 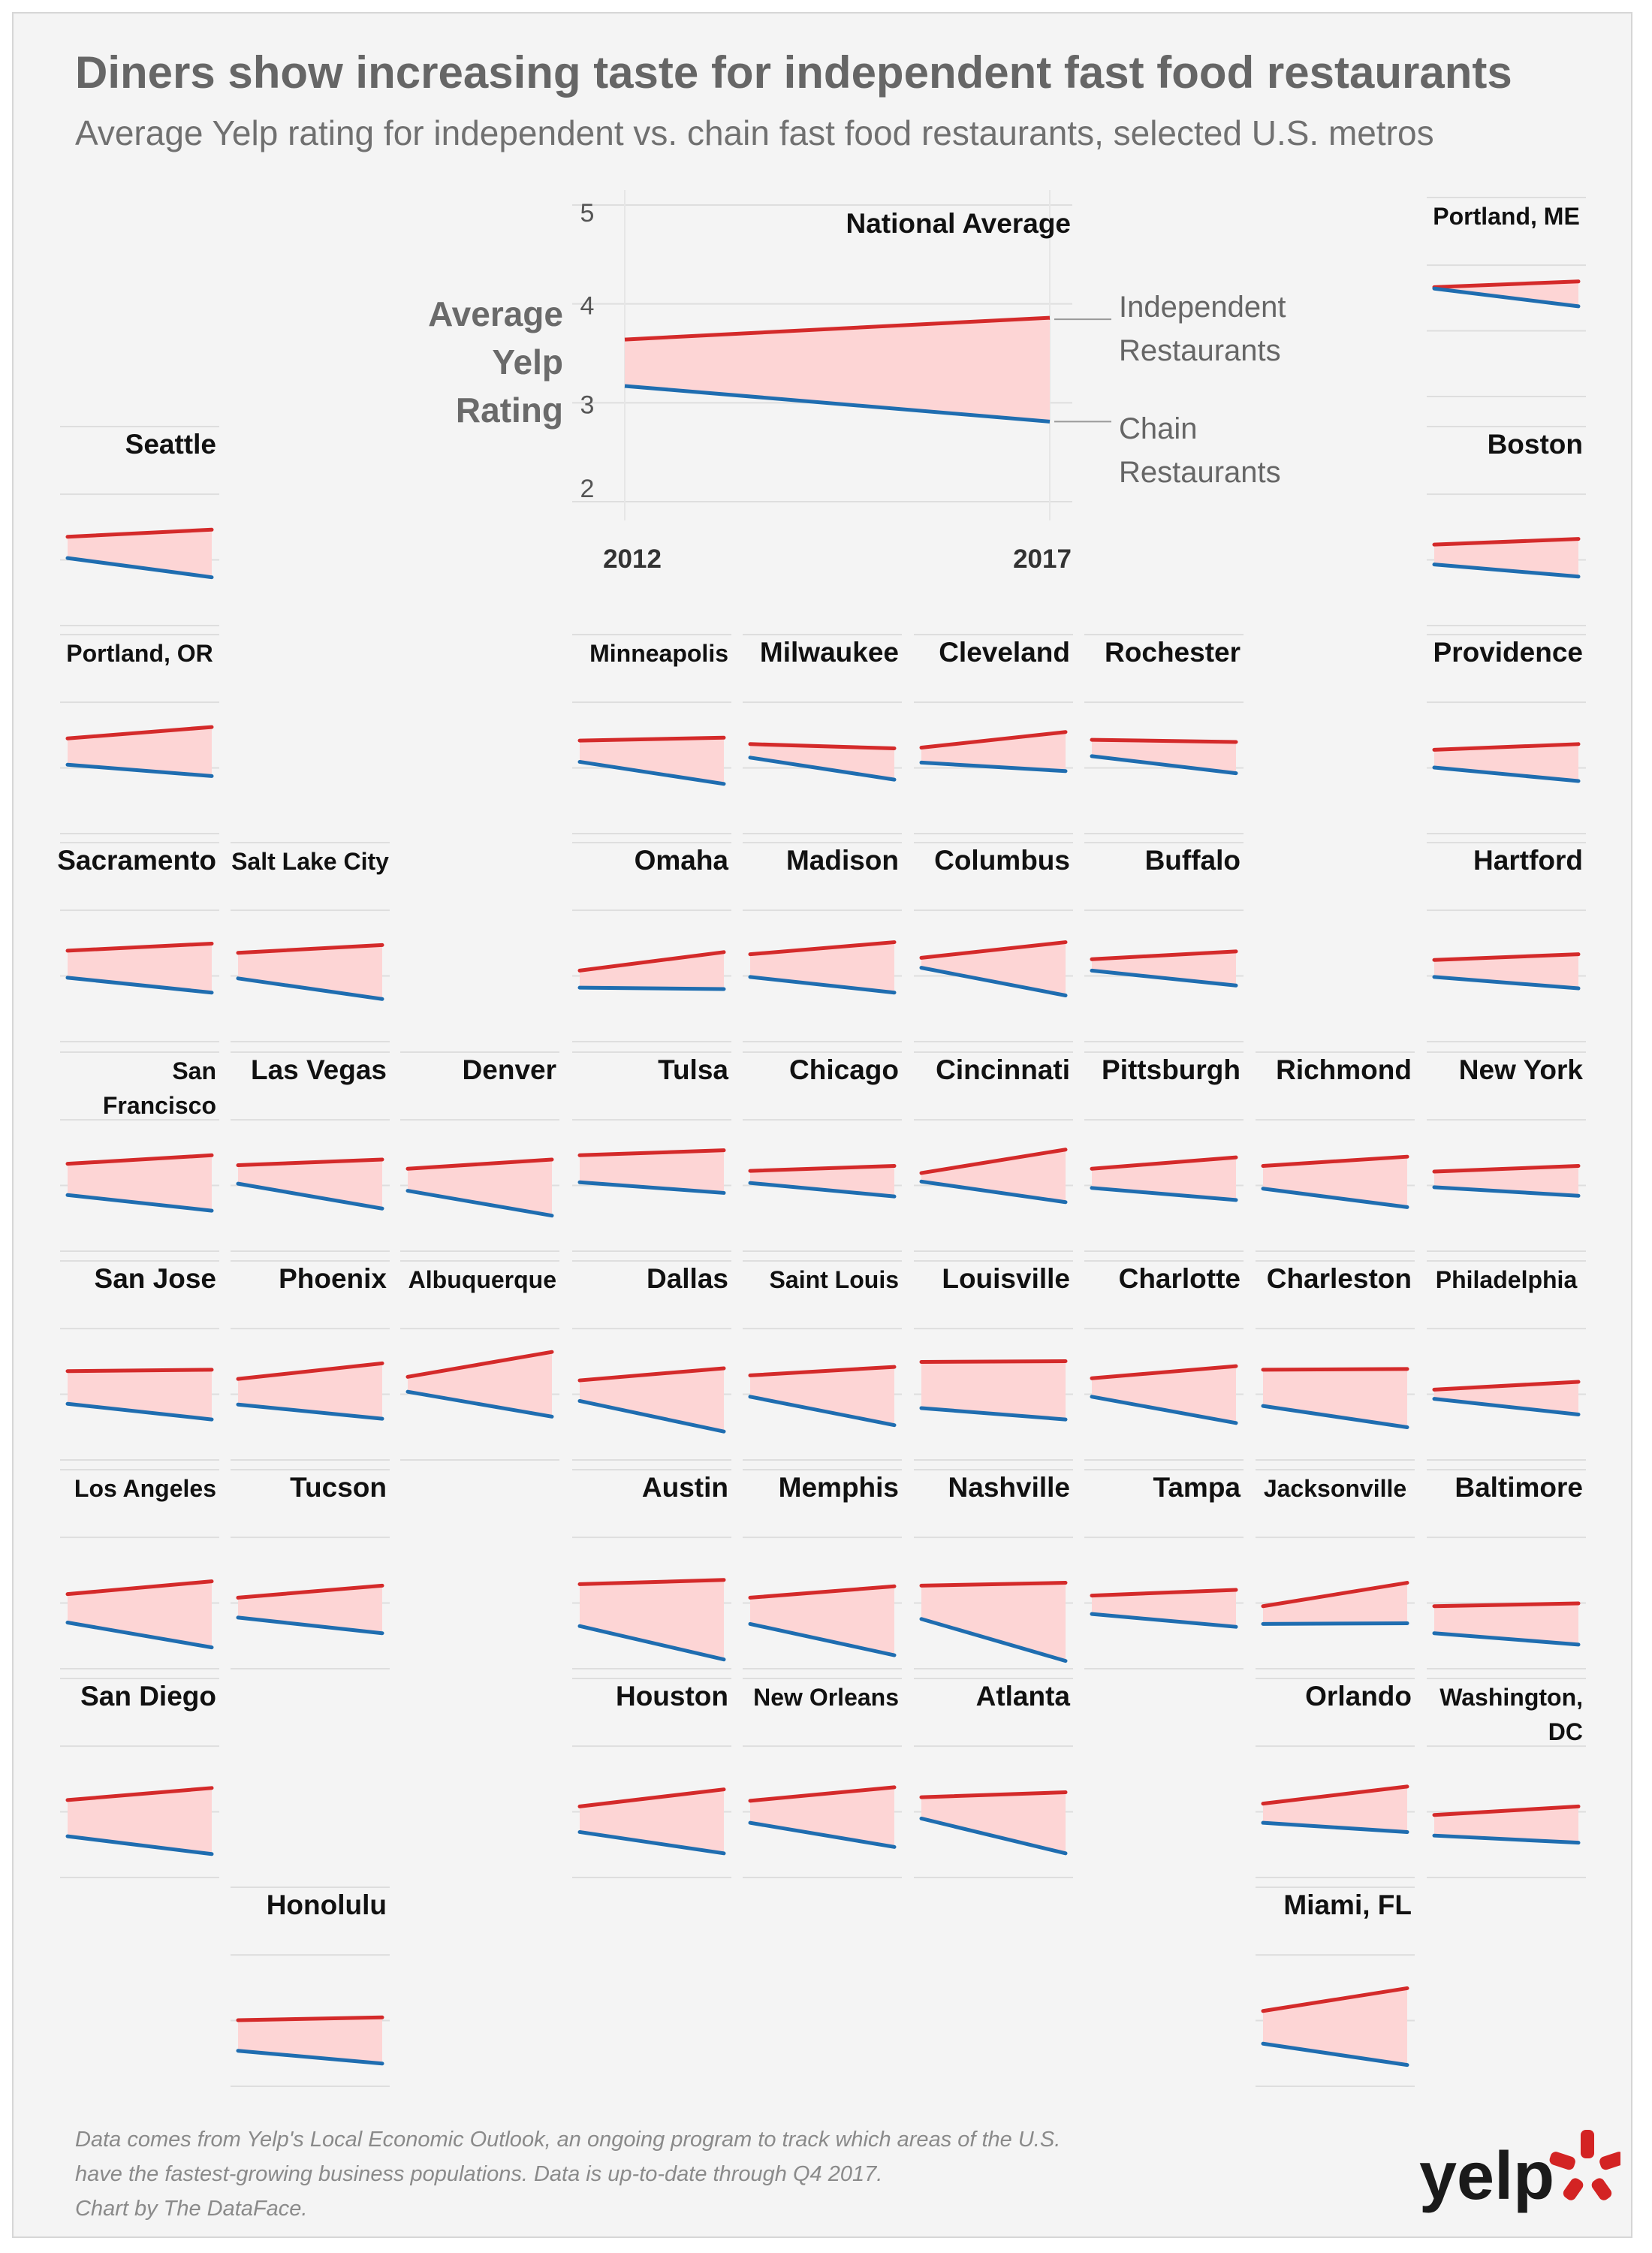 I want to click on national-title: National Average, so click(x=958, y=224).